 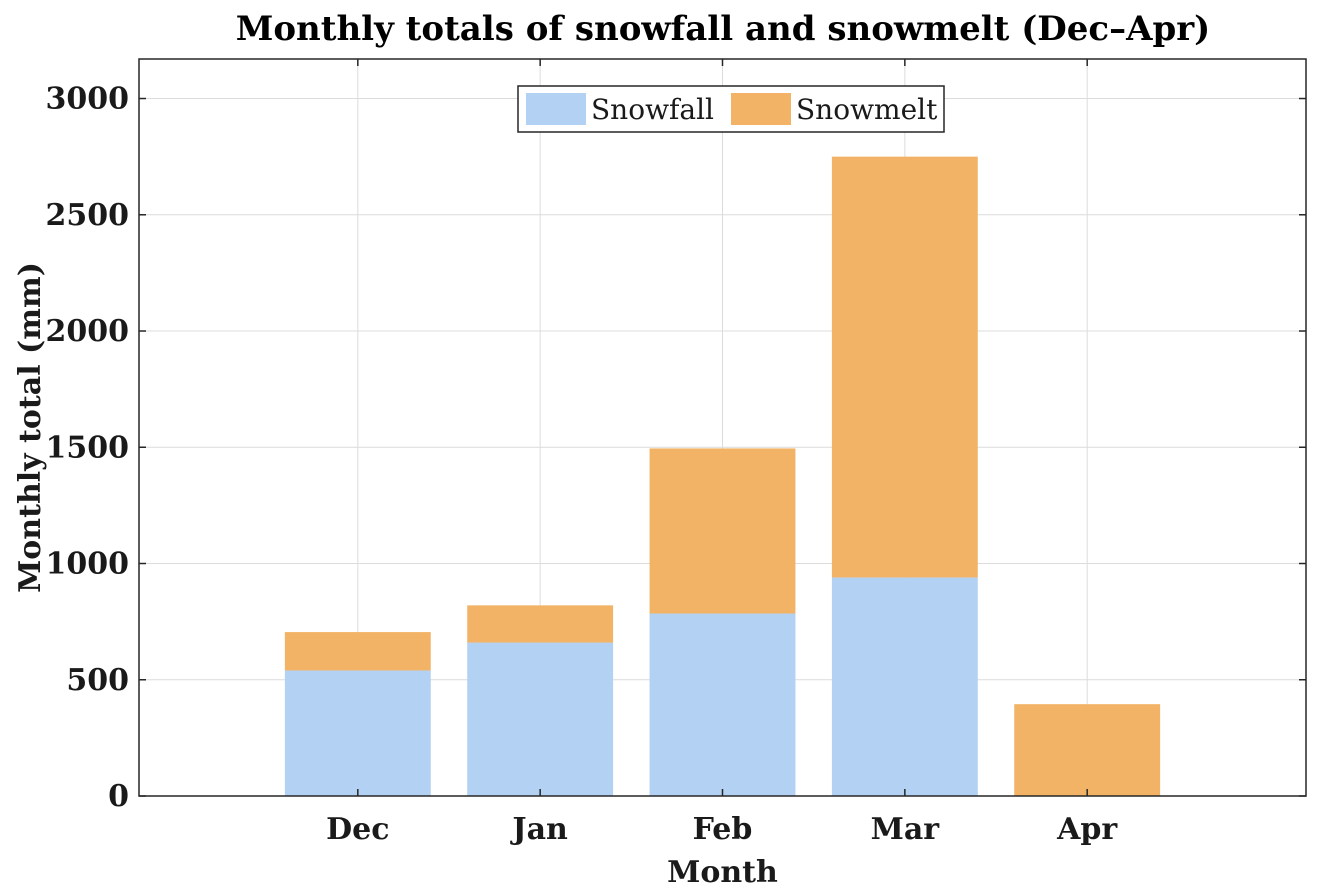 What do you see at coordinates (97, 680) in the screenshot?
I see `y-tick-label-1: 500` at bounding box center [97, 680].